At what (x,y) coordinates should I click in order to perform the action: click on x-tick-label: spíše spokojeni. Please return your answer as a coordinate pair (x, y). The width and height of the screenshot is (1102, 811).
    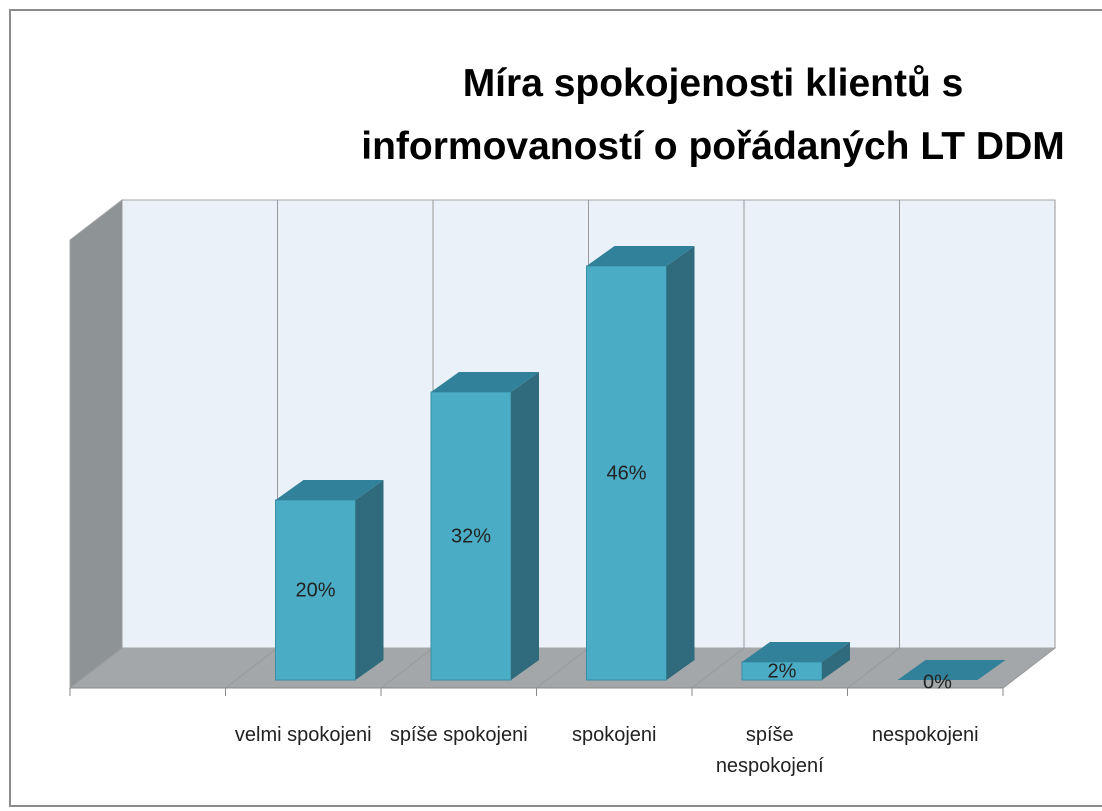
    Looking at the image, I should click on (458, 735).